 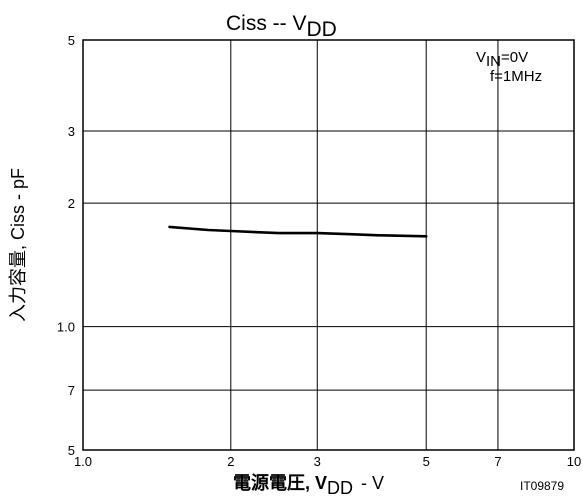 What do you see at coordinates (327, 461) in the screenshot?
I see `x-tick-labels: 1.0 2 3 5 7 10` at bounding box center [327, 461].